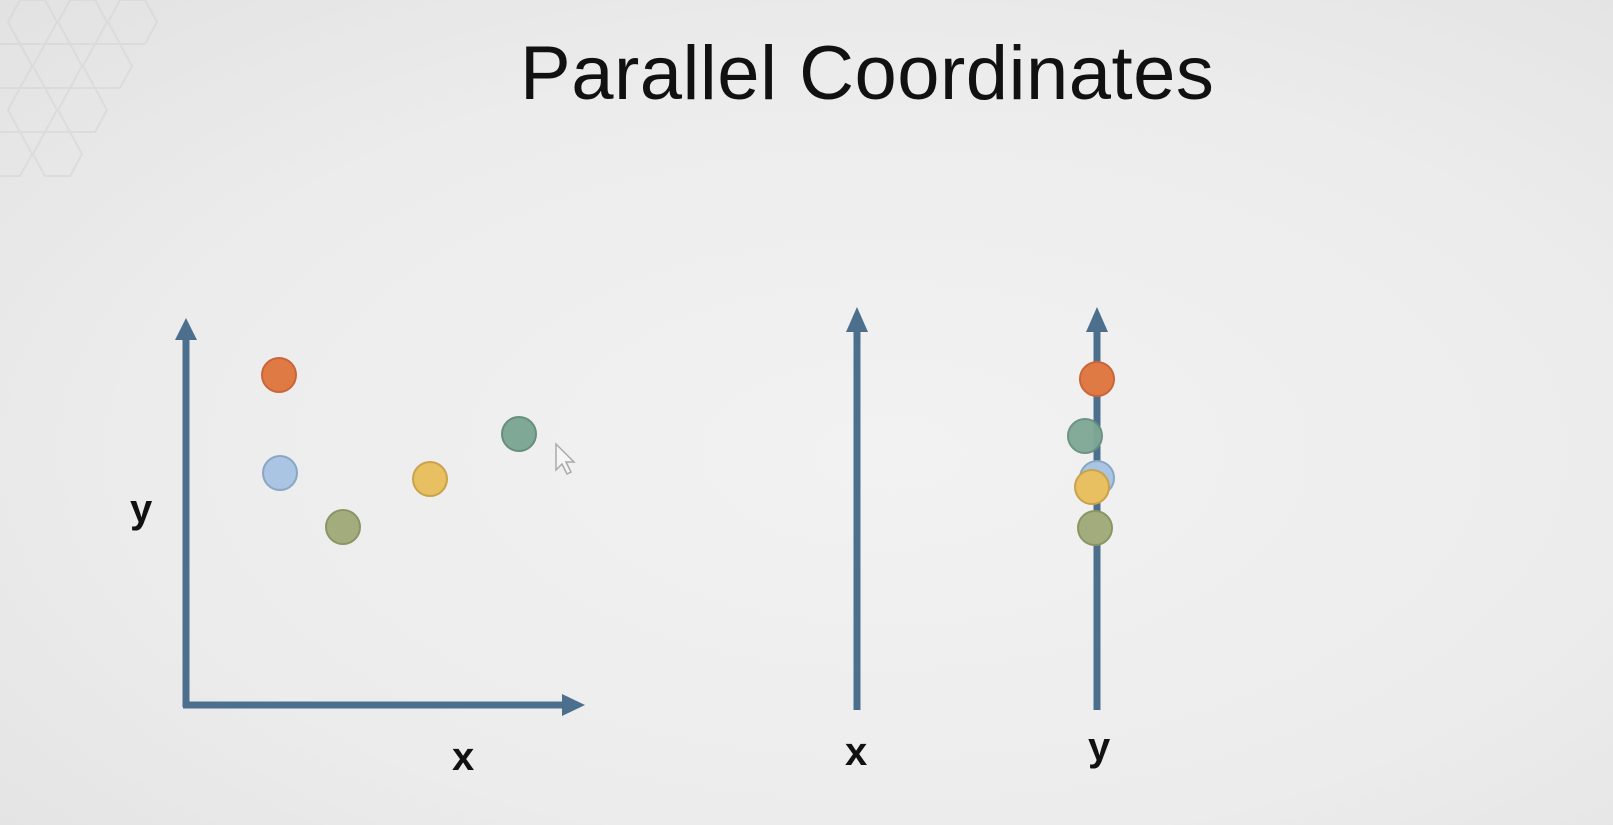  Describe the element at coordinates (867, 73) in the screenshot. I see `slide-title: Parallel Coordinates` at that location.